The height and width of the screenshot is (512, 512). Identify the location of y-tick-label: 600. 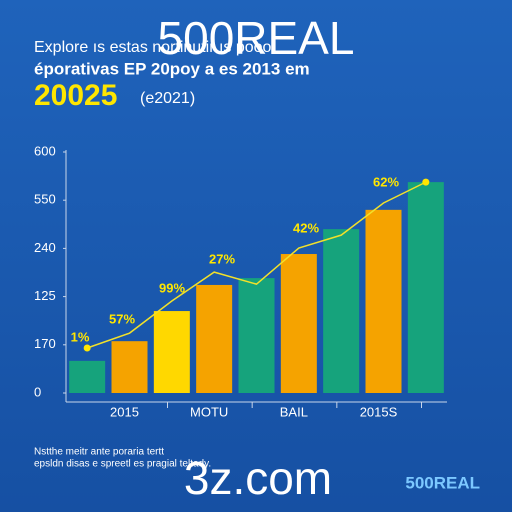
(45, 150).